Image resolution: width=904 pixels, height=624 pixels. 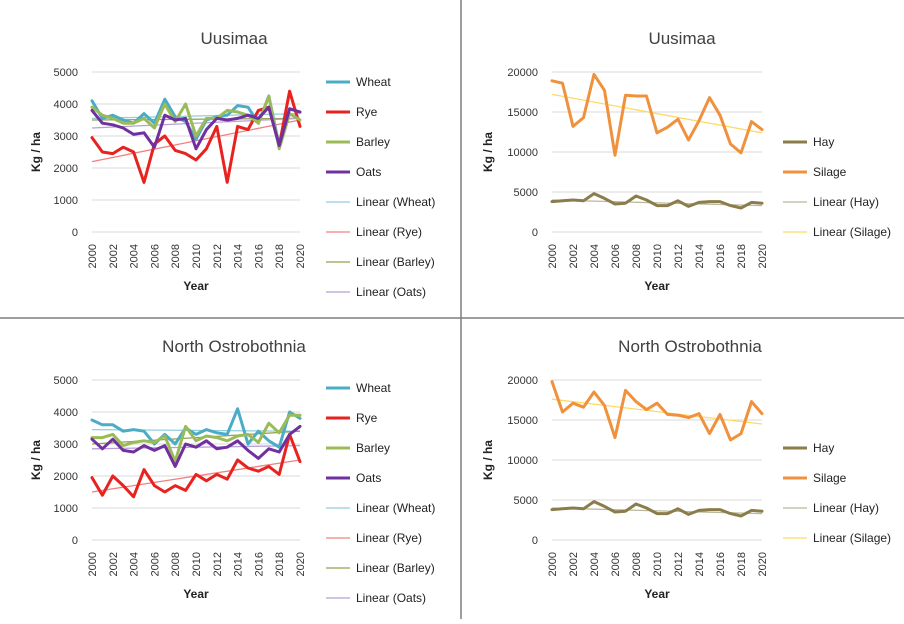 What do you see at coordinates (395, 508) in the screenshot?
I see `legend-label: Linear (Wheat)` at bounding box center [395, 508].